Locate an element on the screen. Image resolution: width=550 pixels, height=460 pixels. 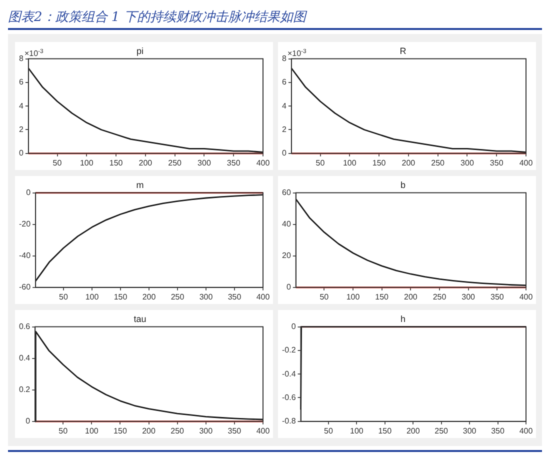
y-tick-label: -40 is located at coordinates (24, 255).